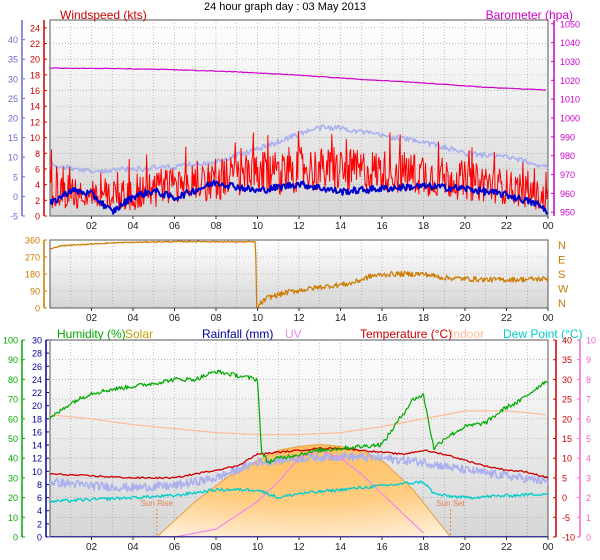 This screenshot has width=600, height=560. I want to click on rainfall-axis-tick-label: 18, so click(37, 419).